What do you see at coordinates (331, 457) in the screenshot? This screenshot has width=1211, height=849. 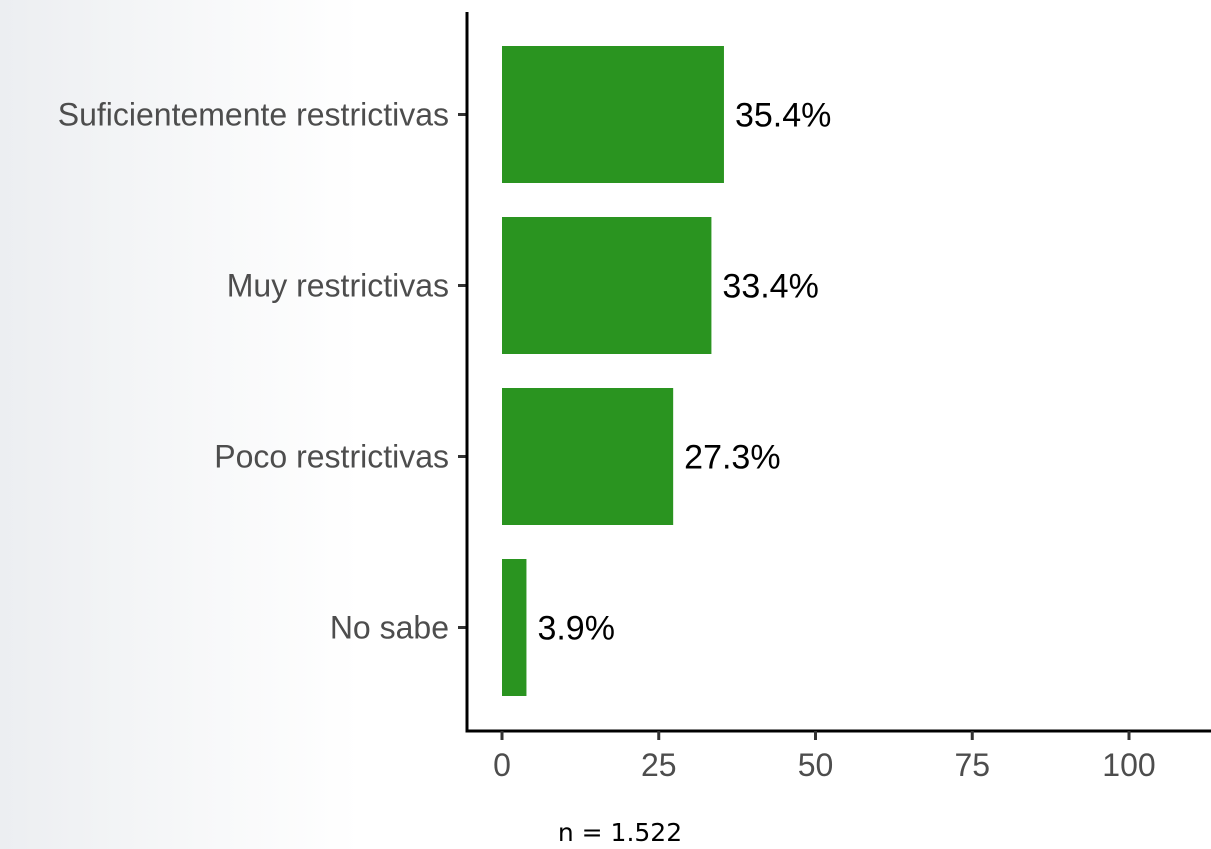 I see `category-label-3: Poco restrictivas` at bounding box center [331, 457].